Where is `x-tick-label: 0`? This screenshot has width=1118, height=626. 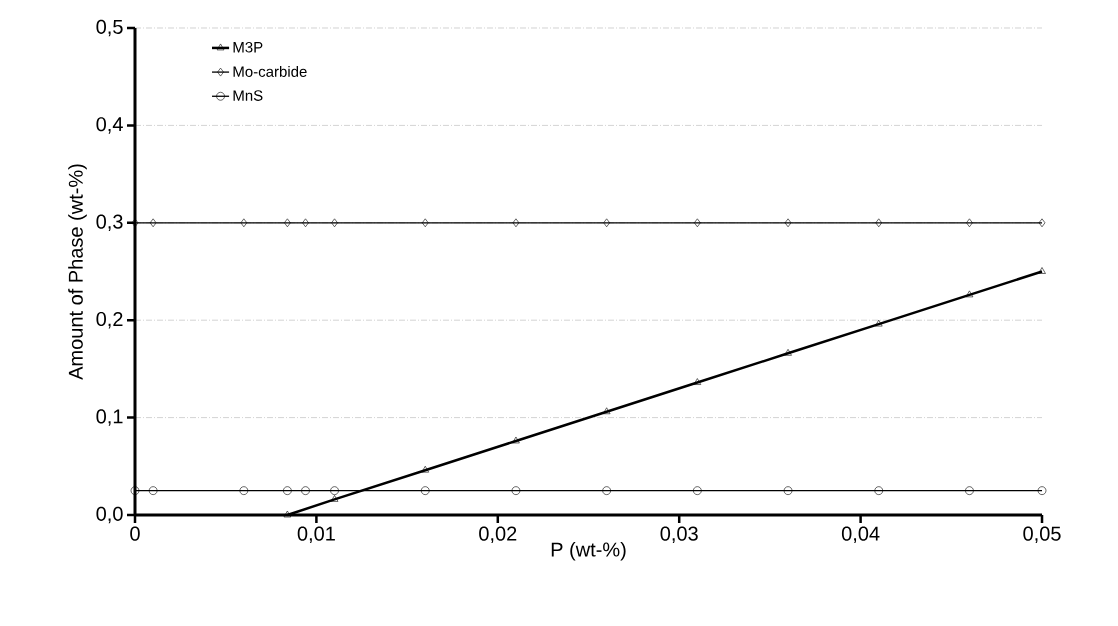 x-tick-label: 0 is located at coordinates (135, 533).